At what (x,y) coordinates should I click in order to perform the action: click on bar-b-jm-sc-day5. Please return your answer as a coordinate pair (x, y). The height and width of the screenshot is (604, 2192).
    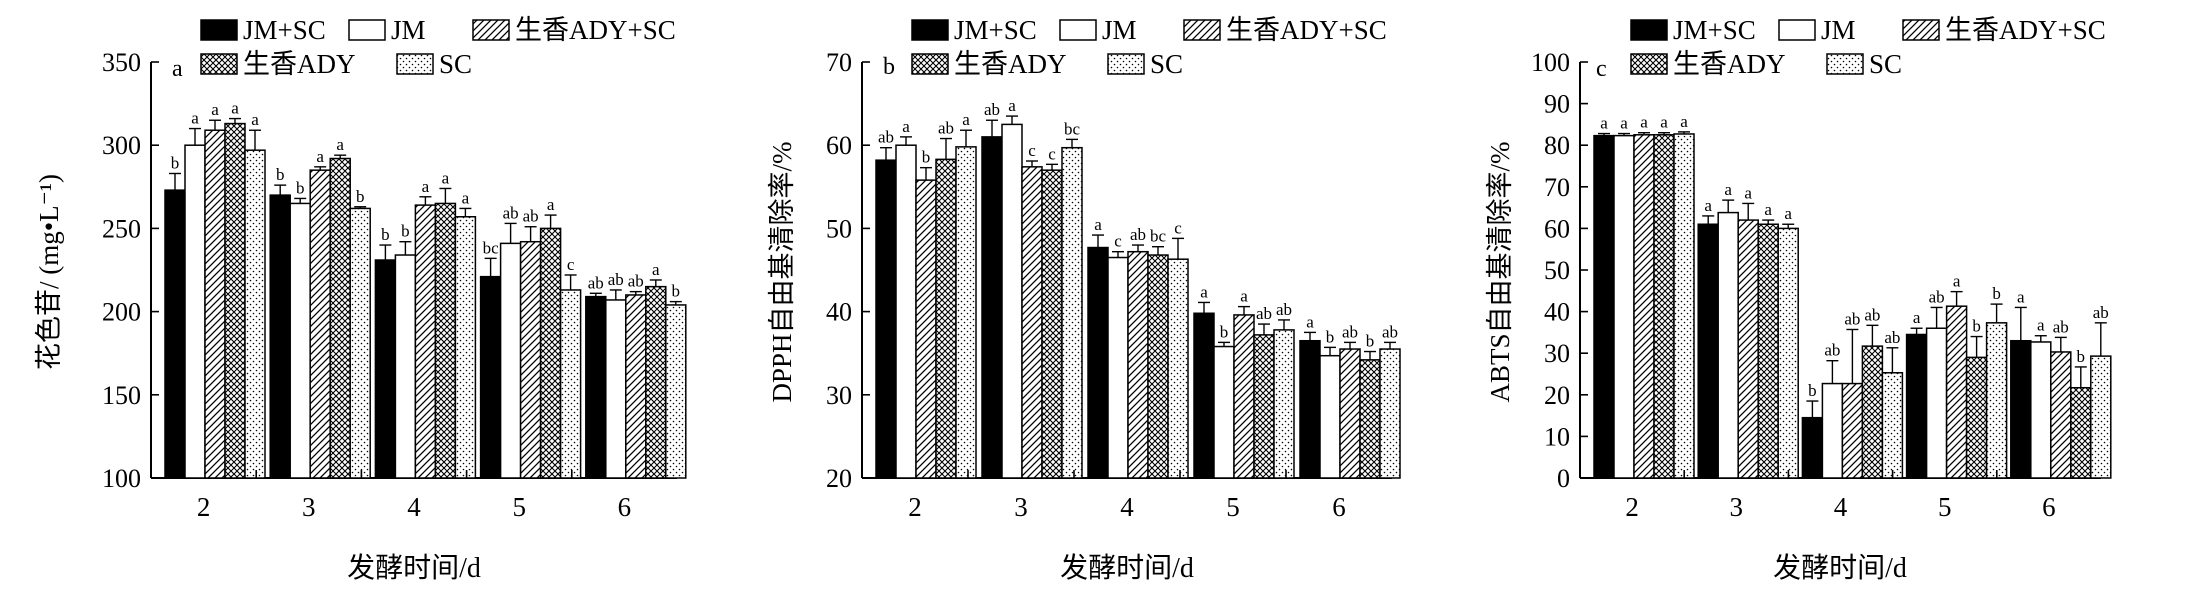
    Looking at the image, I should click on (1204, 395).